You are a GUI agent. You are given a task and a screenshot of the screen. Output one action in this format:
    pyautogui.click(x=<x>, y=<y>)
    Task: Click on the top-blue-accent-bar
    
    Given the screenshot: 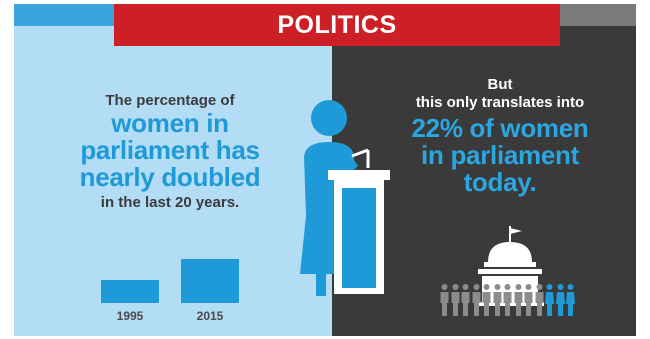 What is the action you would take?
    pyautogui.click(x=64, y=15)
    